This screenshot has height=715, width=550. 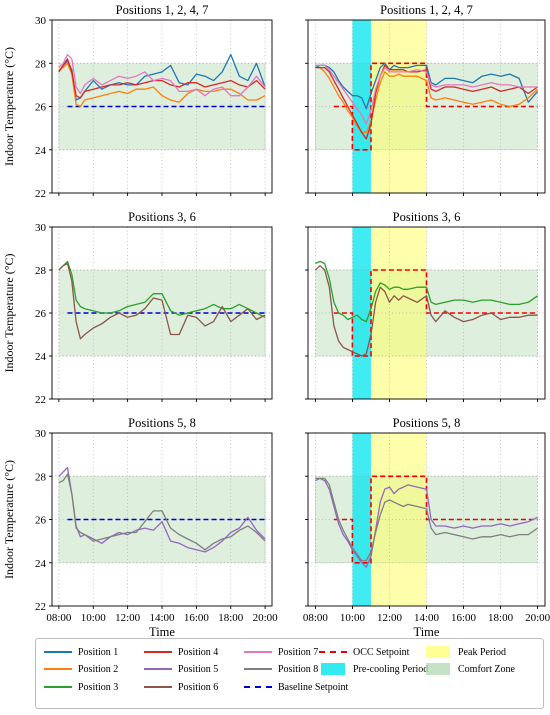 I want to click on legend-item-position-4: Position 4, so click(x=181, y=652).